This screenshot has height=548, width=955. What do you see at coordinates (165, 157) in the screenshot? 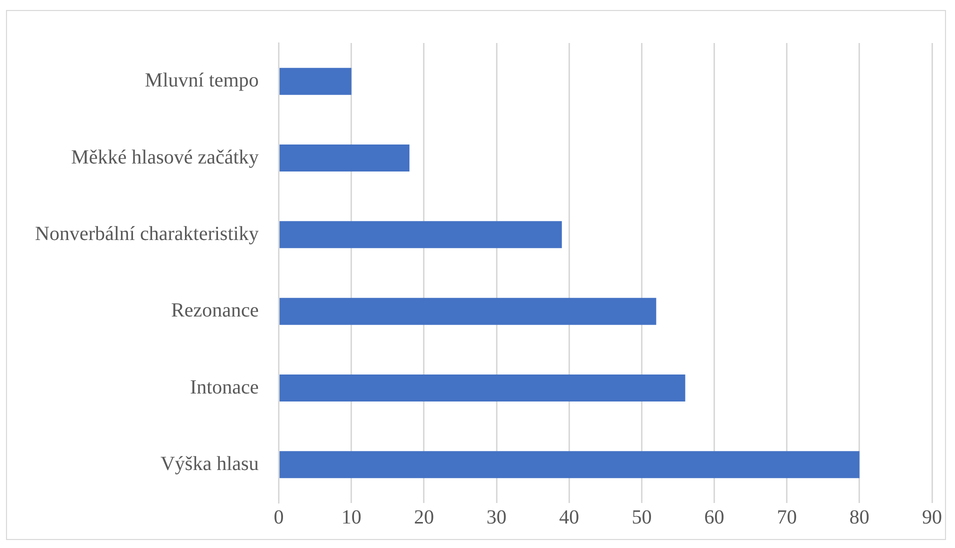
I see `y-tick-label: Měkké hlasové začátky` at bounding box center [165, 157].